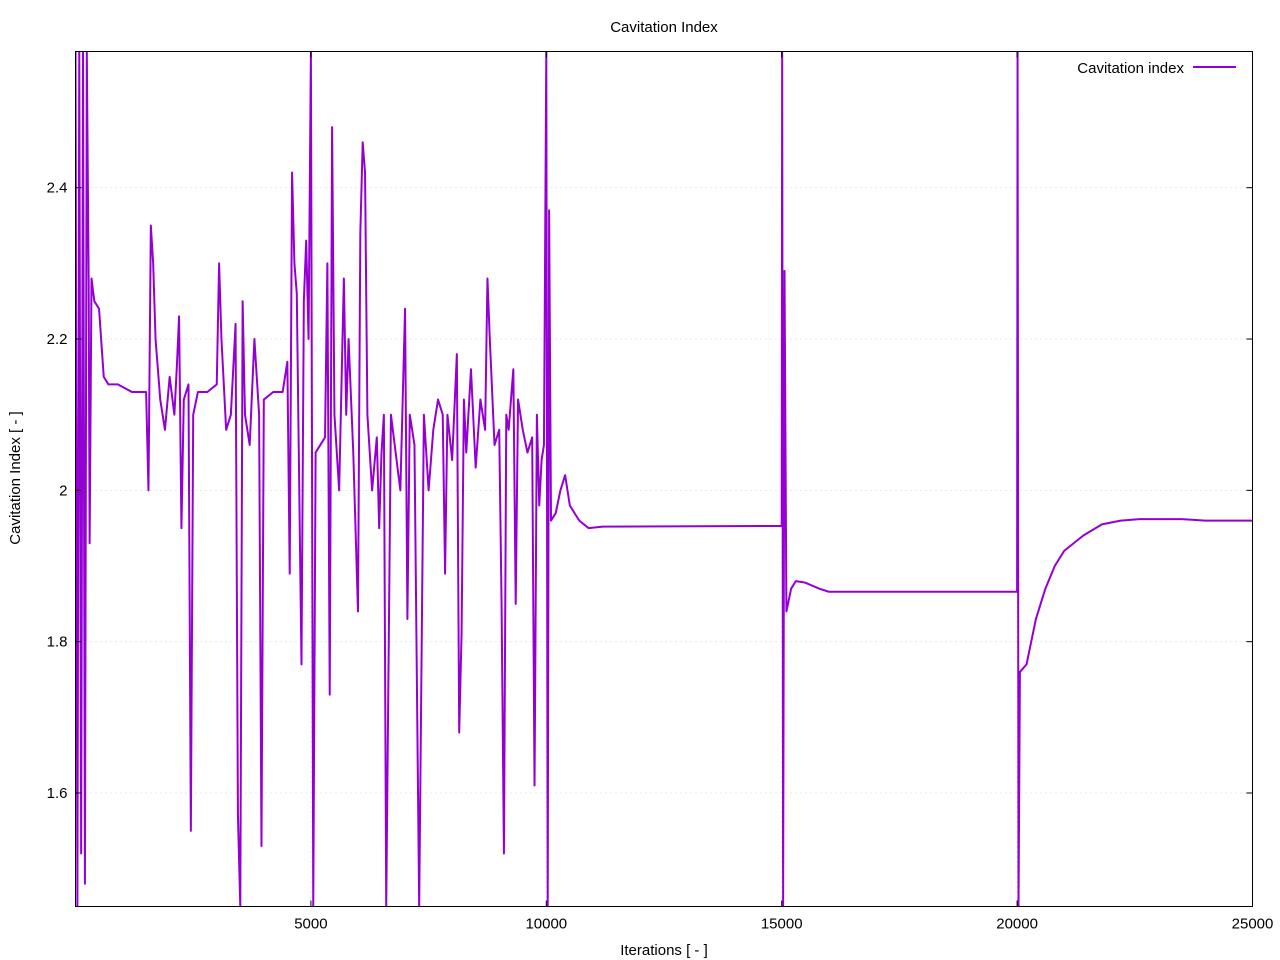 This screenshot has height=960, width=1280. Describe the element at coordinates (57, 491) in the screenshot. I see `y-tick-labels: 1.6 1.8 2 2.2 2.4` at that location.